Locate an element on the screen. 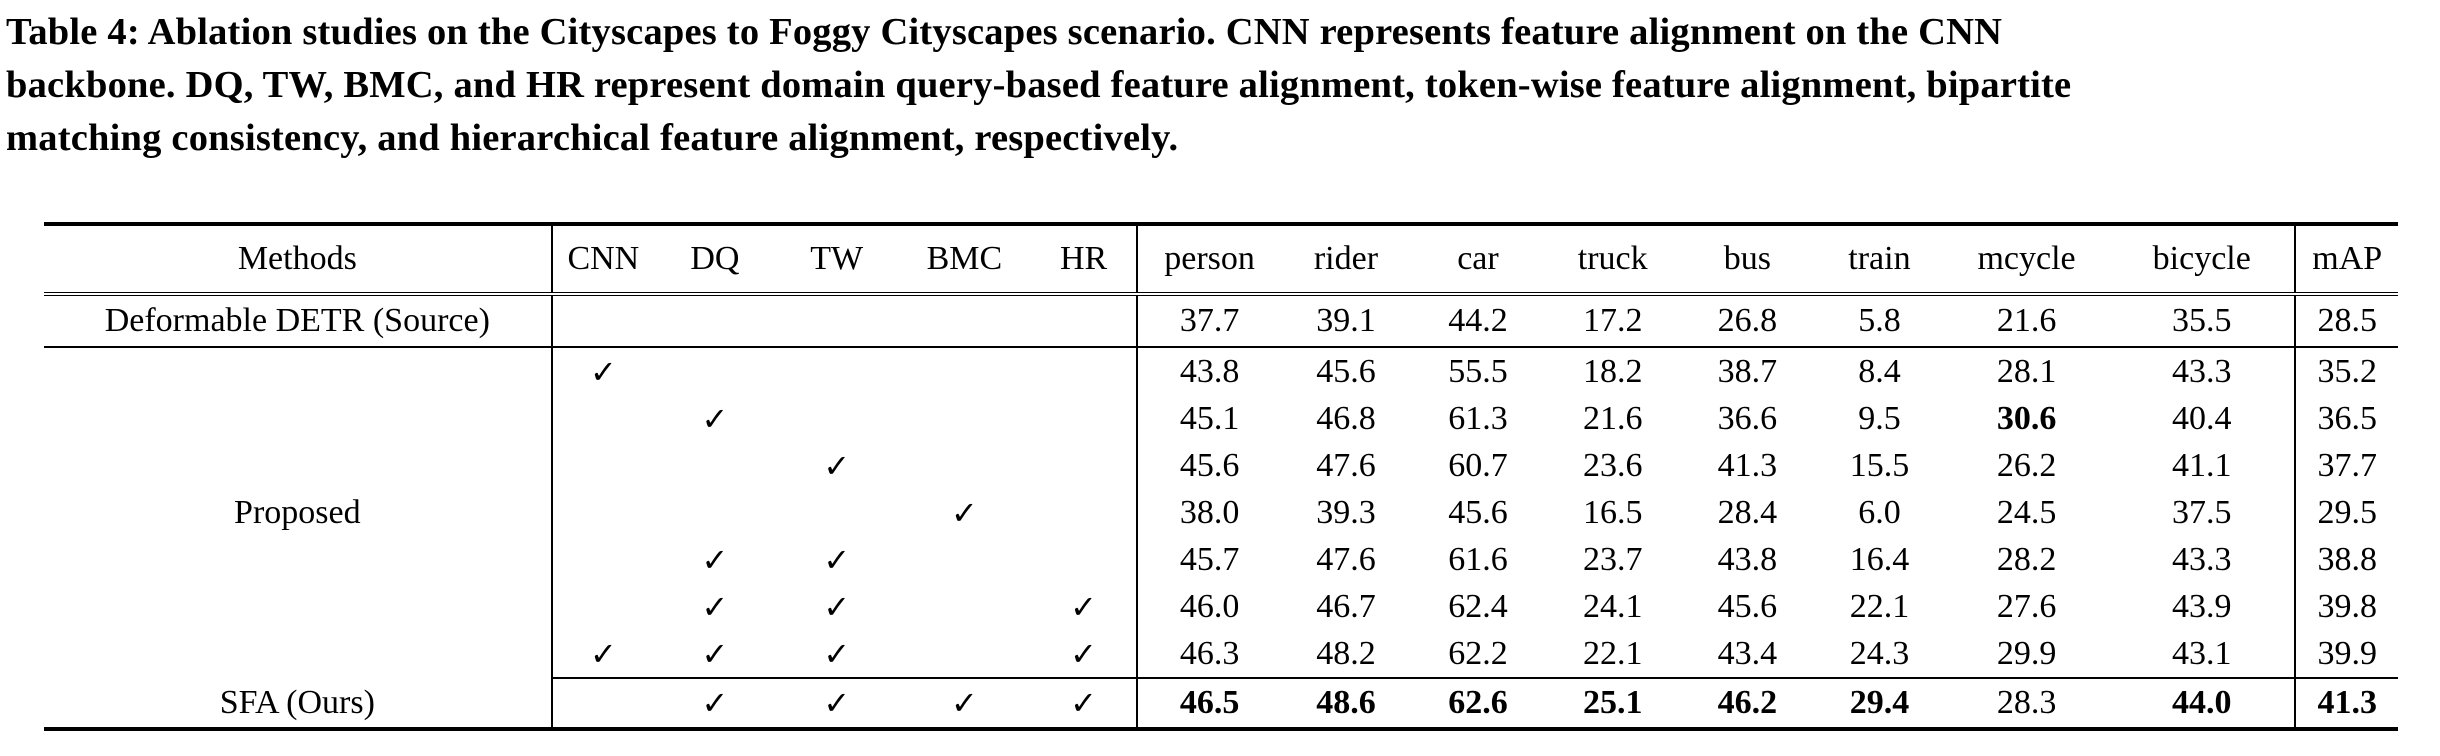 This screenshot has height=756, width=2440. value-cell: 61.6 is located at coordinates (1478, 559).